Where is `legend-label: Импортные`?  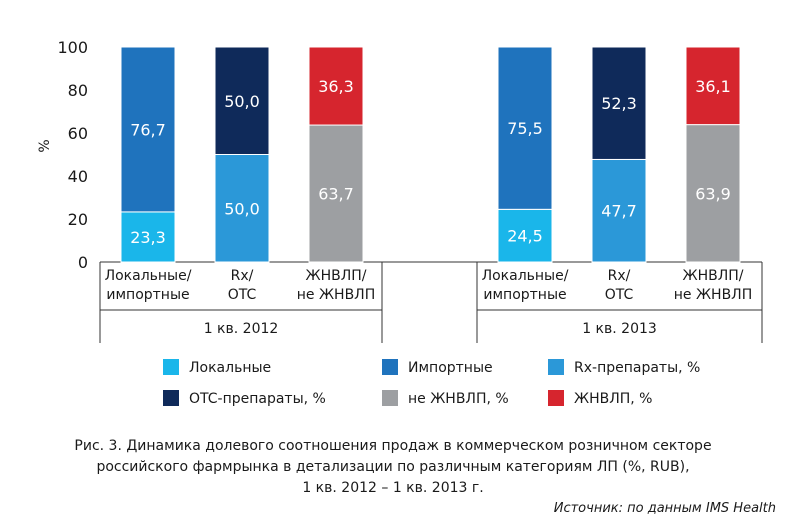
legend-label: Импортные is located at coordinates (450, 368).